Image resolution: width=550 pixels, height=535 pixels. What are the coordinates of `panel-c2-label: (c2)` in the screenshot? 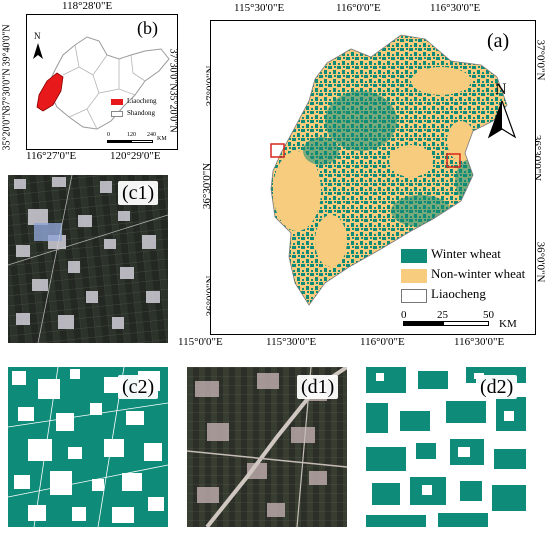 It's located at (138, 387).